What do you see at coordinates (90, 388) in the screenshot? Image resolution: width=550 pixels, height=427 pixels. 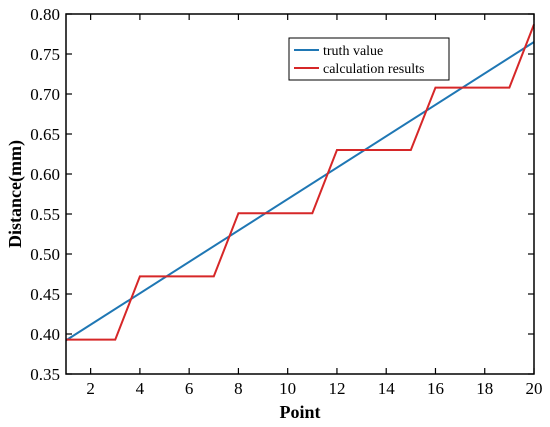 I see `x-tick-label: 2` at bounding box center [90, 388].